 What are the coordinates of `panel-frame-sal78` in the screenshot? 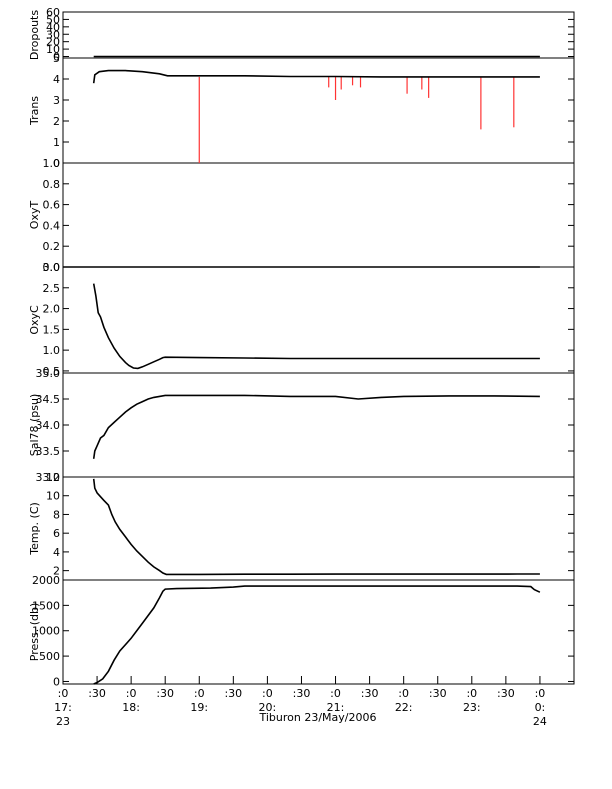 It's located at (318, 425).